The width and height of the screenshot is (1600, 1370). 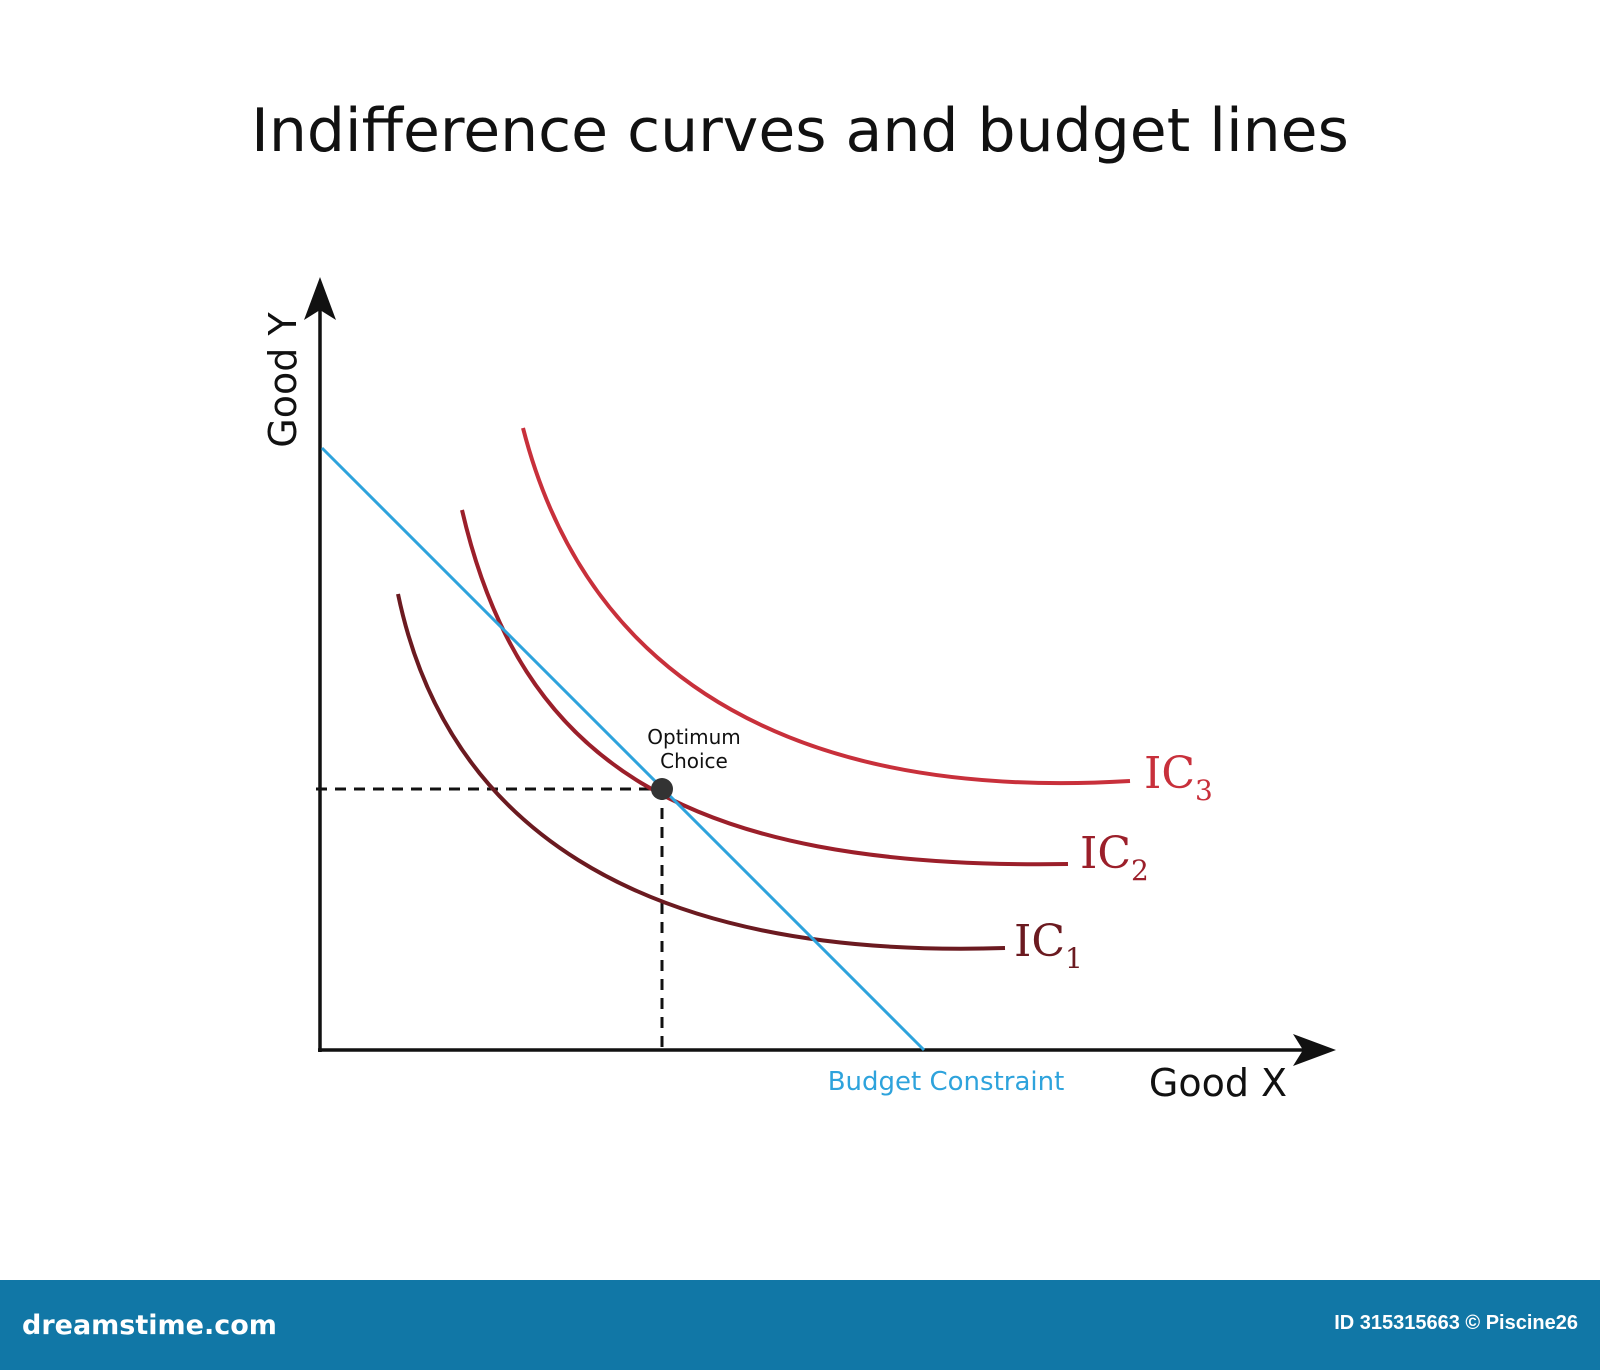 What do you see at coordinates (320, 298) in the screenshot?
I see `y-axis-arrow-icon` at bounding box center [320, 298].